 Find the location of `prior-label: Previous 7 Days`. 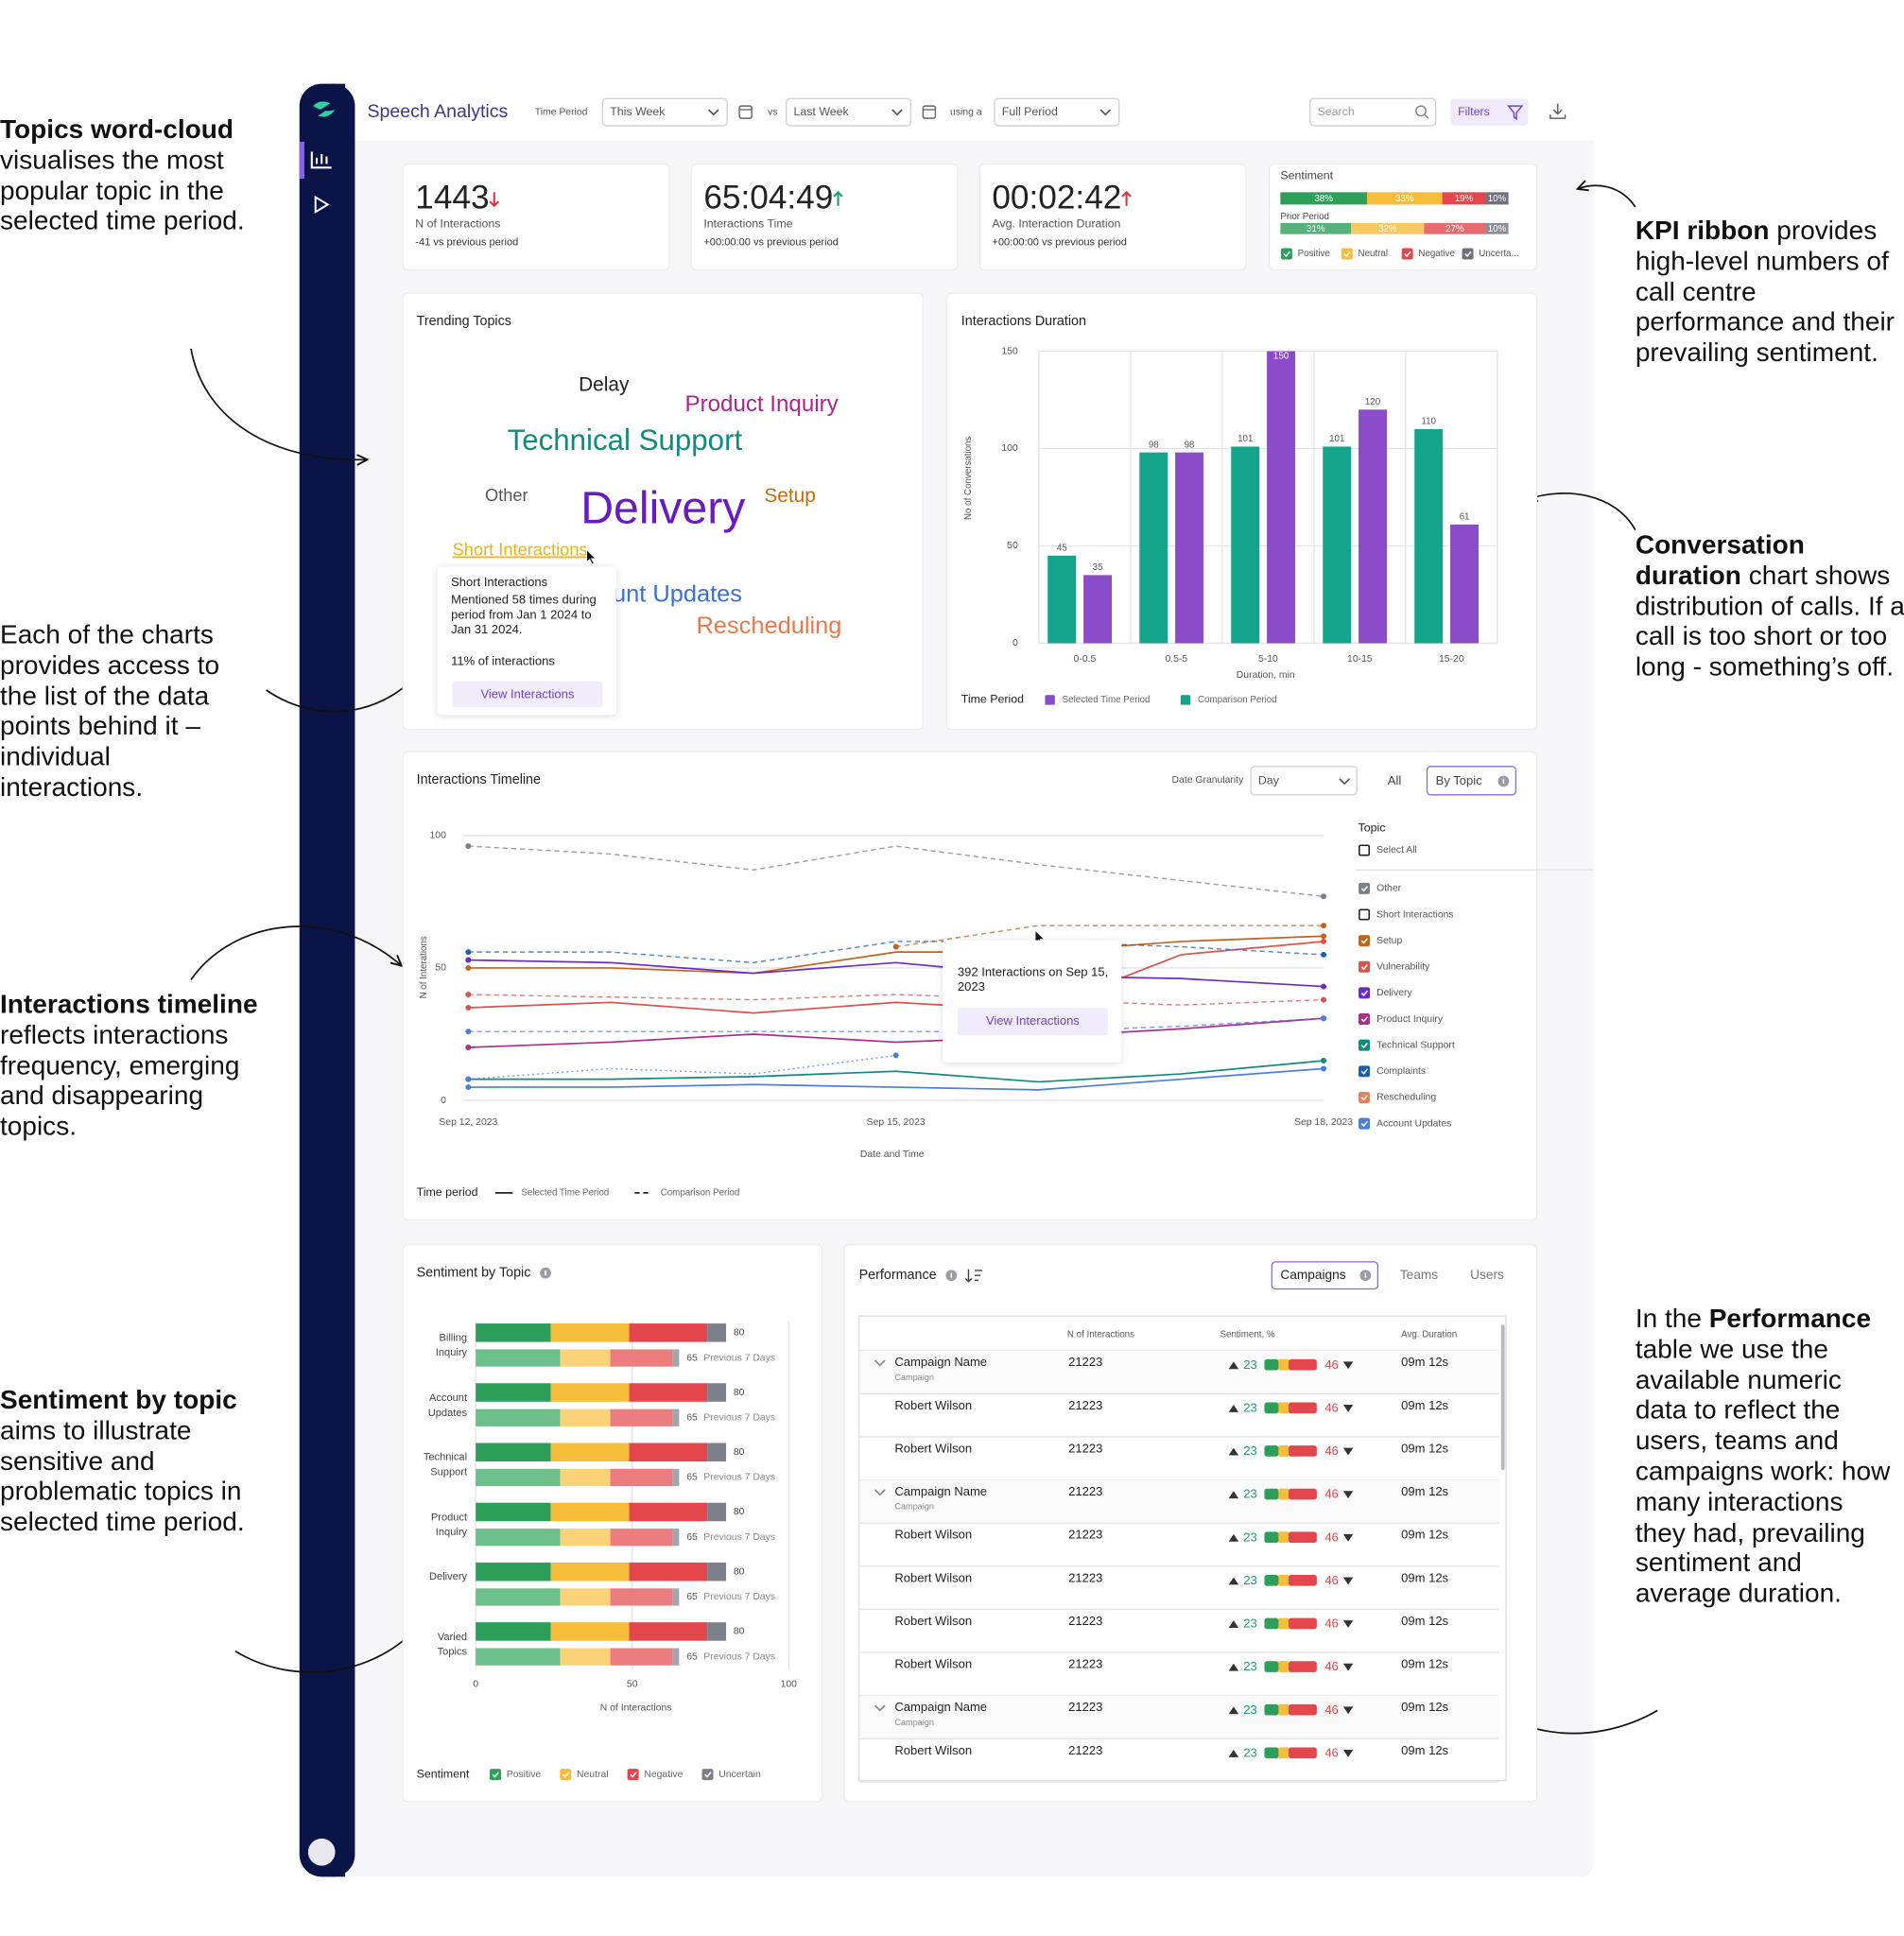

prior-label: Previous 7 Days is located at coordinates (739, 1417).